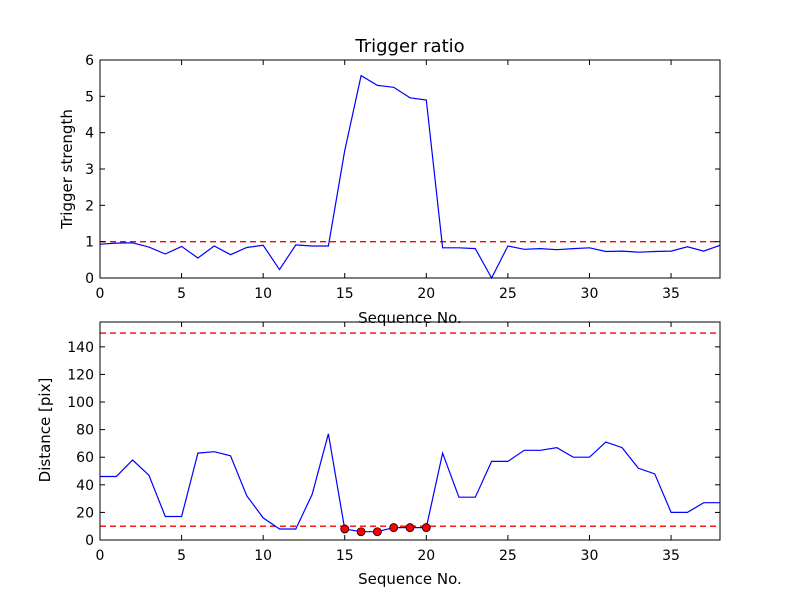 The width and height of the screenshot is (800, 600). What do you see at coordinates (89, 206) in the screenshot?
I see `y-tick-label: 2` at bounding box center [89, 206].